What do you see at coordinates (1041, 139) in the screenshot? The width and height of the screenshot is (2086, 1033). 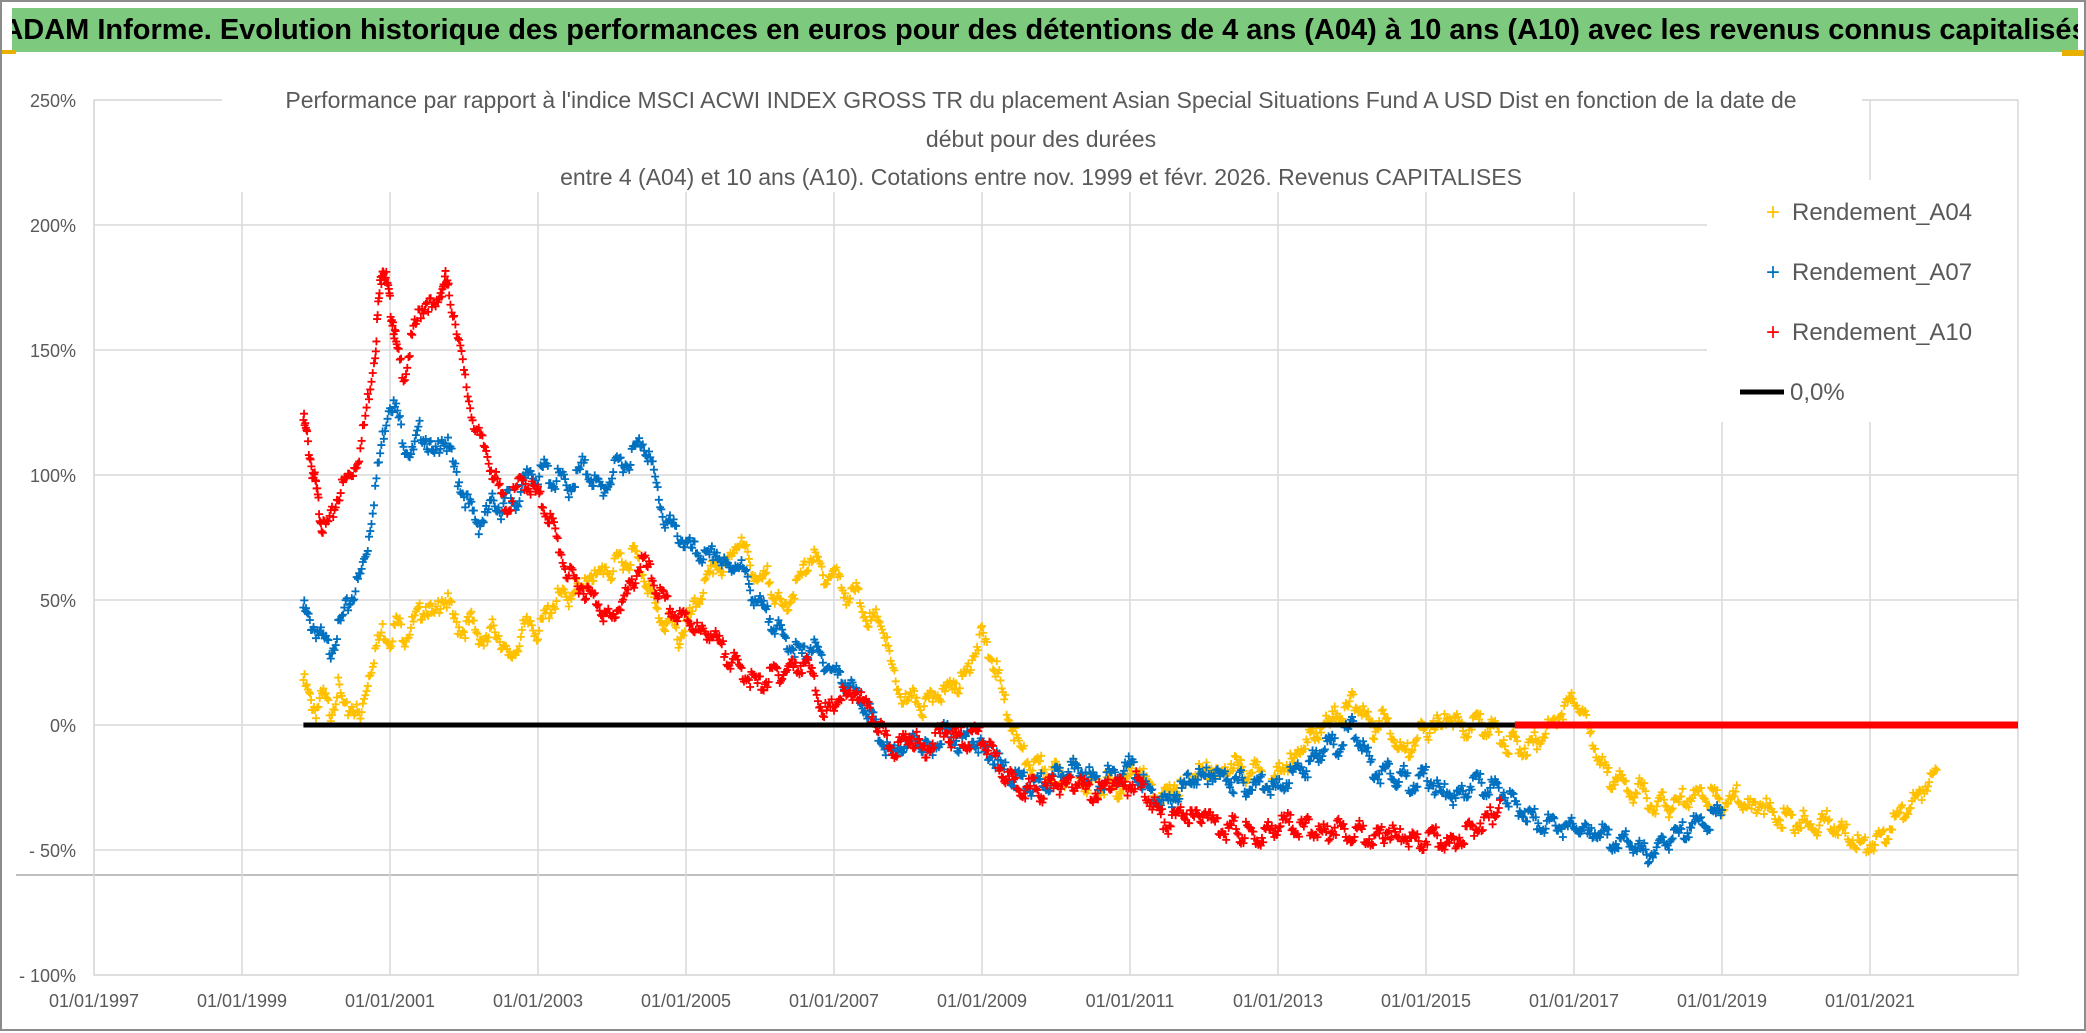 I see `chart-title-line-2: début pour des durées` at bounding box center [1041, 139].